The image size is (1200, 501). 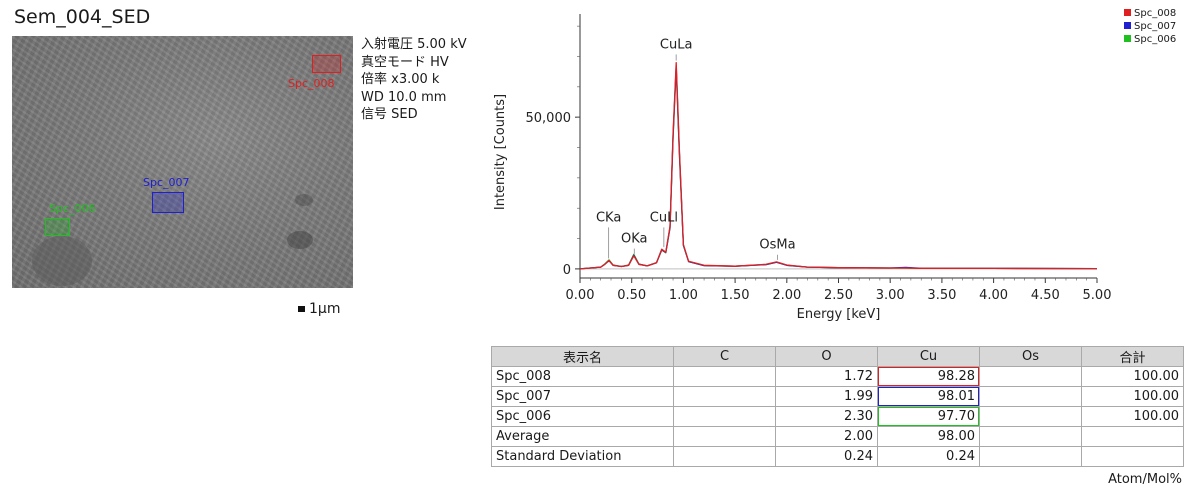 I want to click on cell-cu: 98.28, so click(x=928, y=376).